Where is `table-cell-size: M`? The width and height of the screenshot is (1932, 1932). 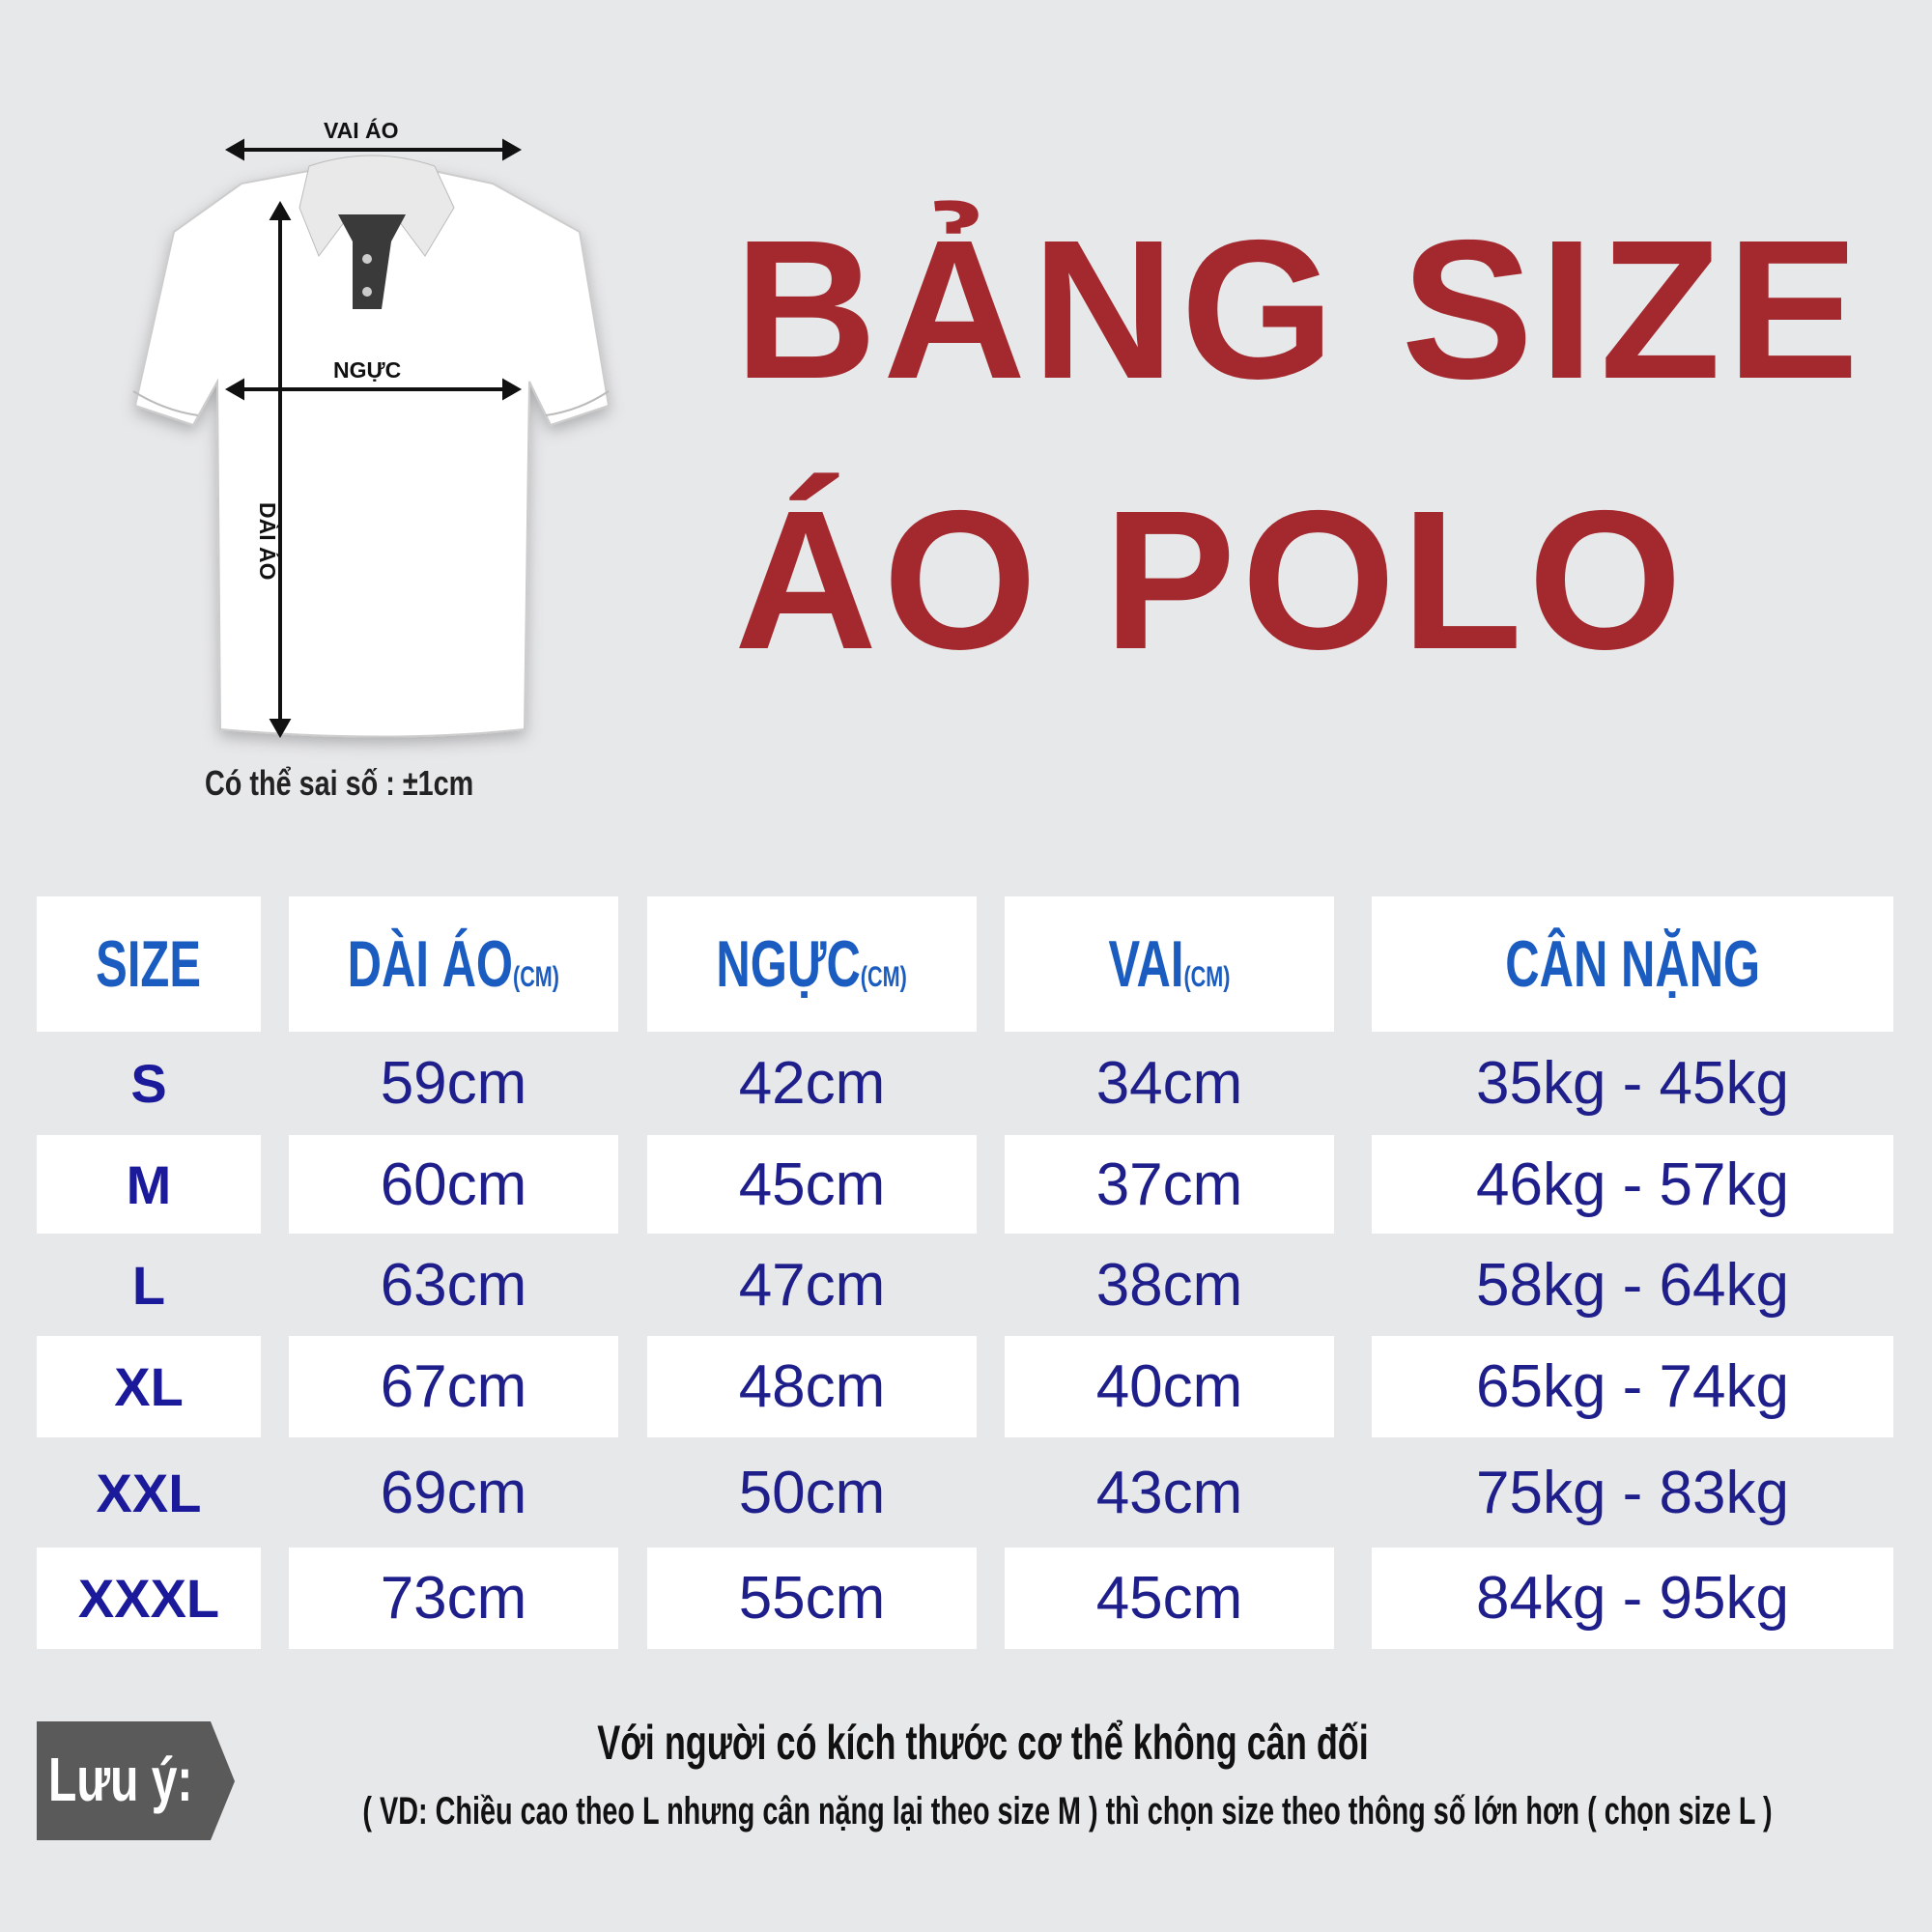 table-cell-size: M is located at coordinates (149, 1184).